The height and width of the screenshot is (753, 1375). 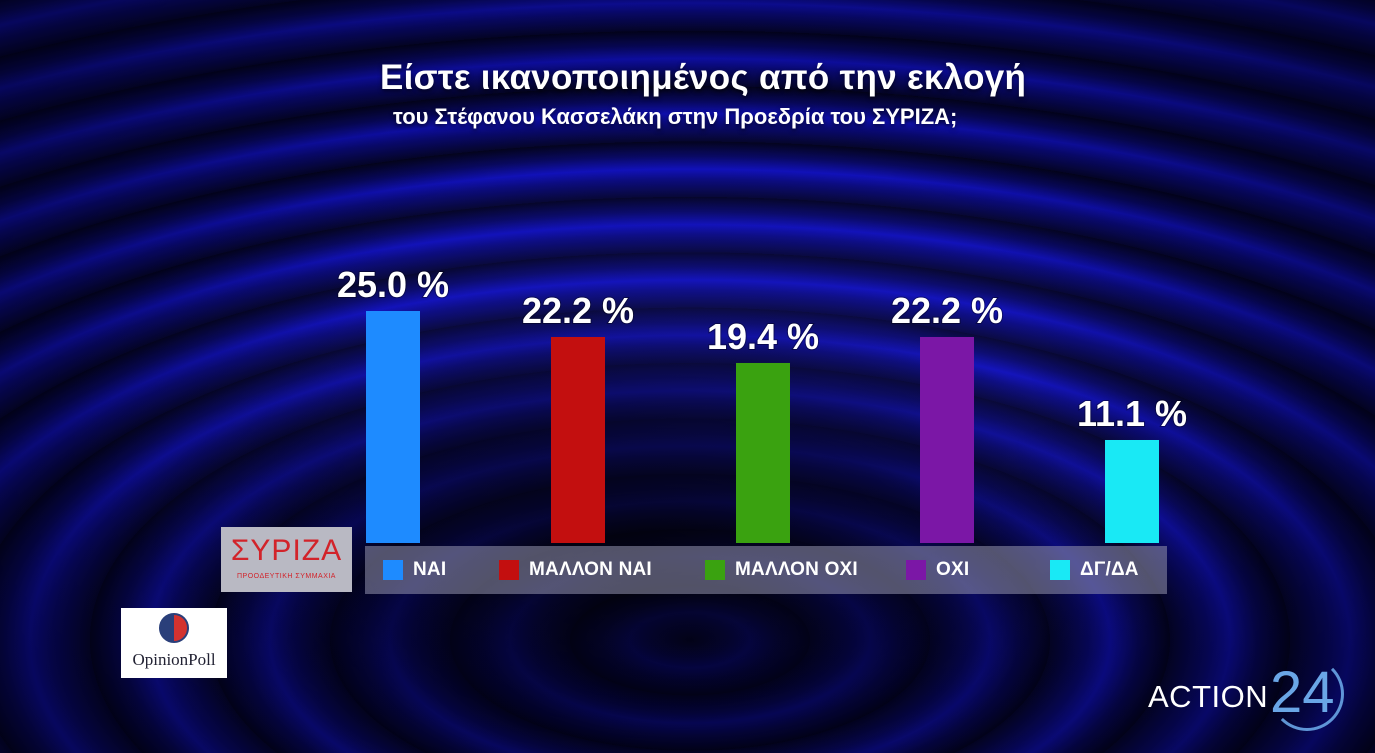 I want to click on legend-label: ΜΑΛΛΟΝ ΟΧΙ, so click(x=796, y=569).